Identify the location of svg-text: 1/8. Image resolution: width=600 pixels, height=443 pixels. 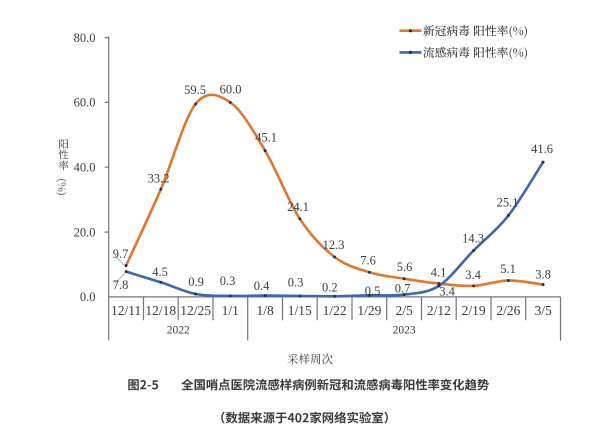
(265, 310).